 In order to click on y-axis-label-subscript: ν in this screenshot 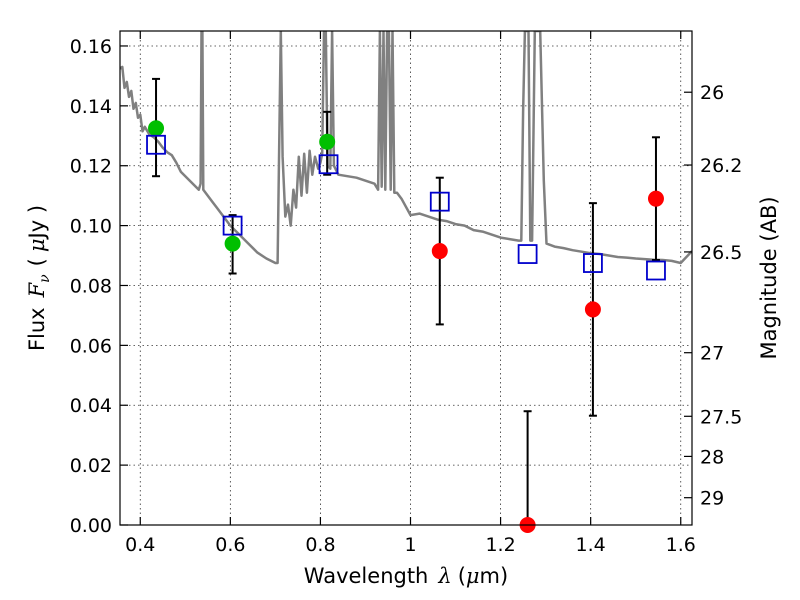, I will do `click(45, 278)`.